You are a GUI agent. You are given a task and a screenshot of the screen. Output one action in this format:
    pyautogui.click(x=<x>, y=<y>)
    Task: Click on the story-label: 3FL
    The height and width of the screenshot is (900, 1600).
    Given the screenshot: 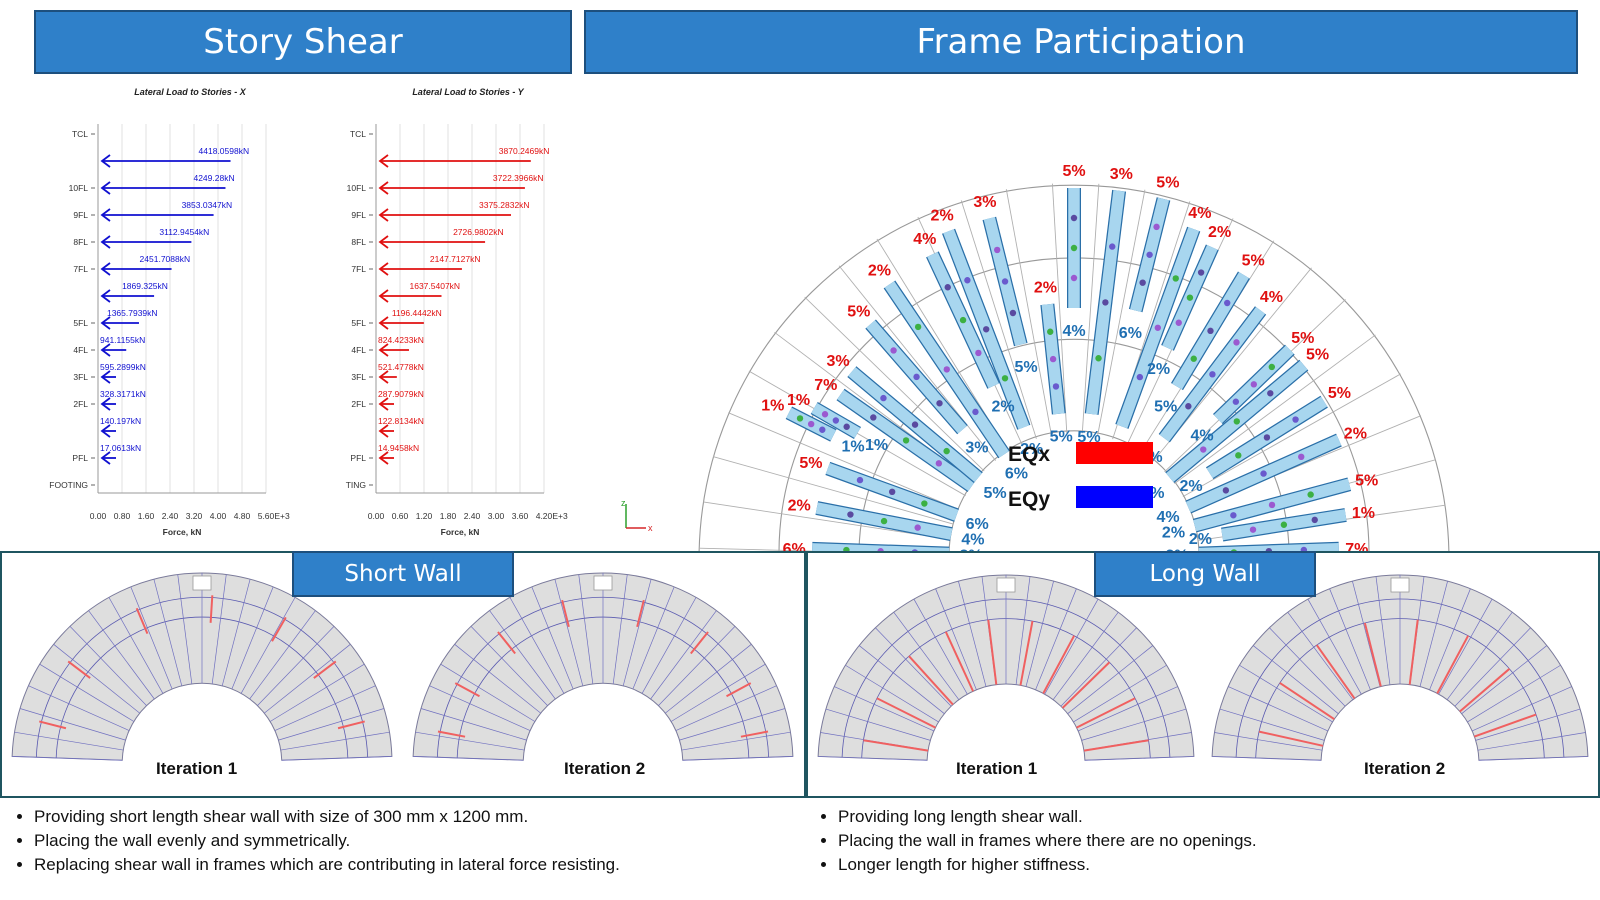 What is the action you would take?
    pyautogui.click(x=358, y=377)
    